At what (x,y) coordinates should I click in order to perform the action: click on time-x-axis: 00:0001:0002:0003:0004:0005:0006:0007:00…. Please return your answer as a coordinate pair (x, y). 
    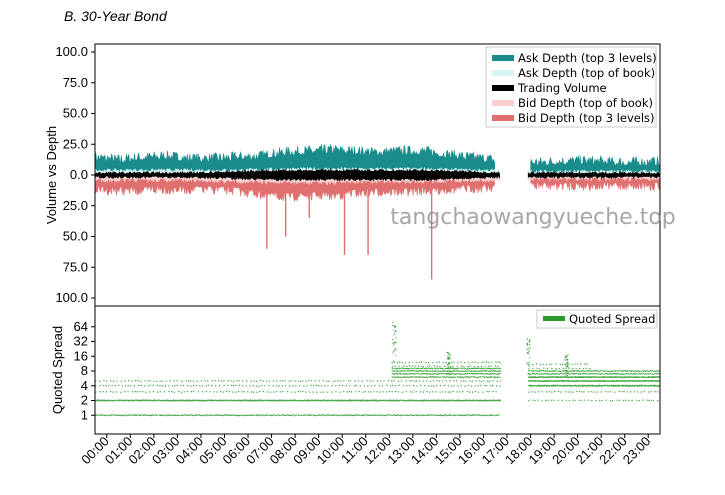
    Looking at the image, I should click on (365, 451).